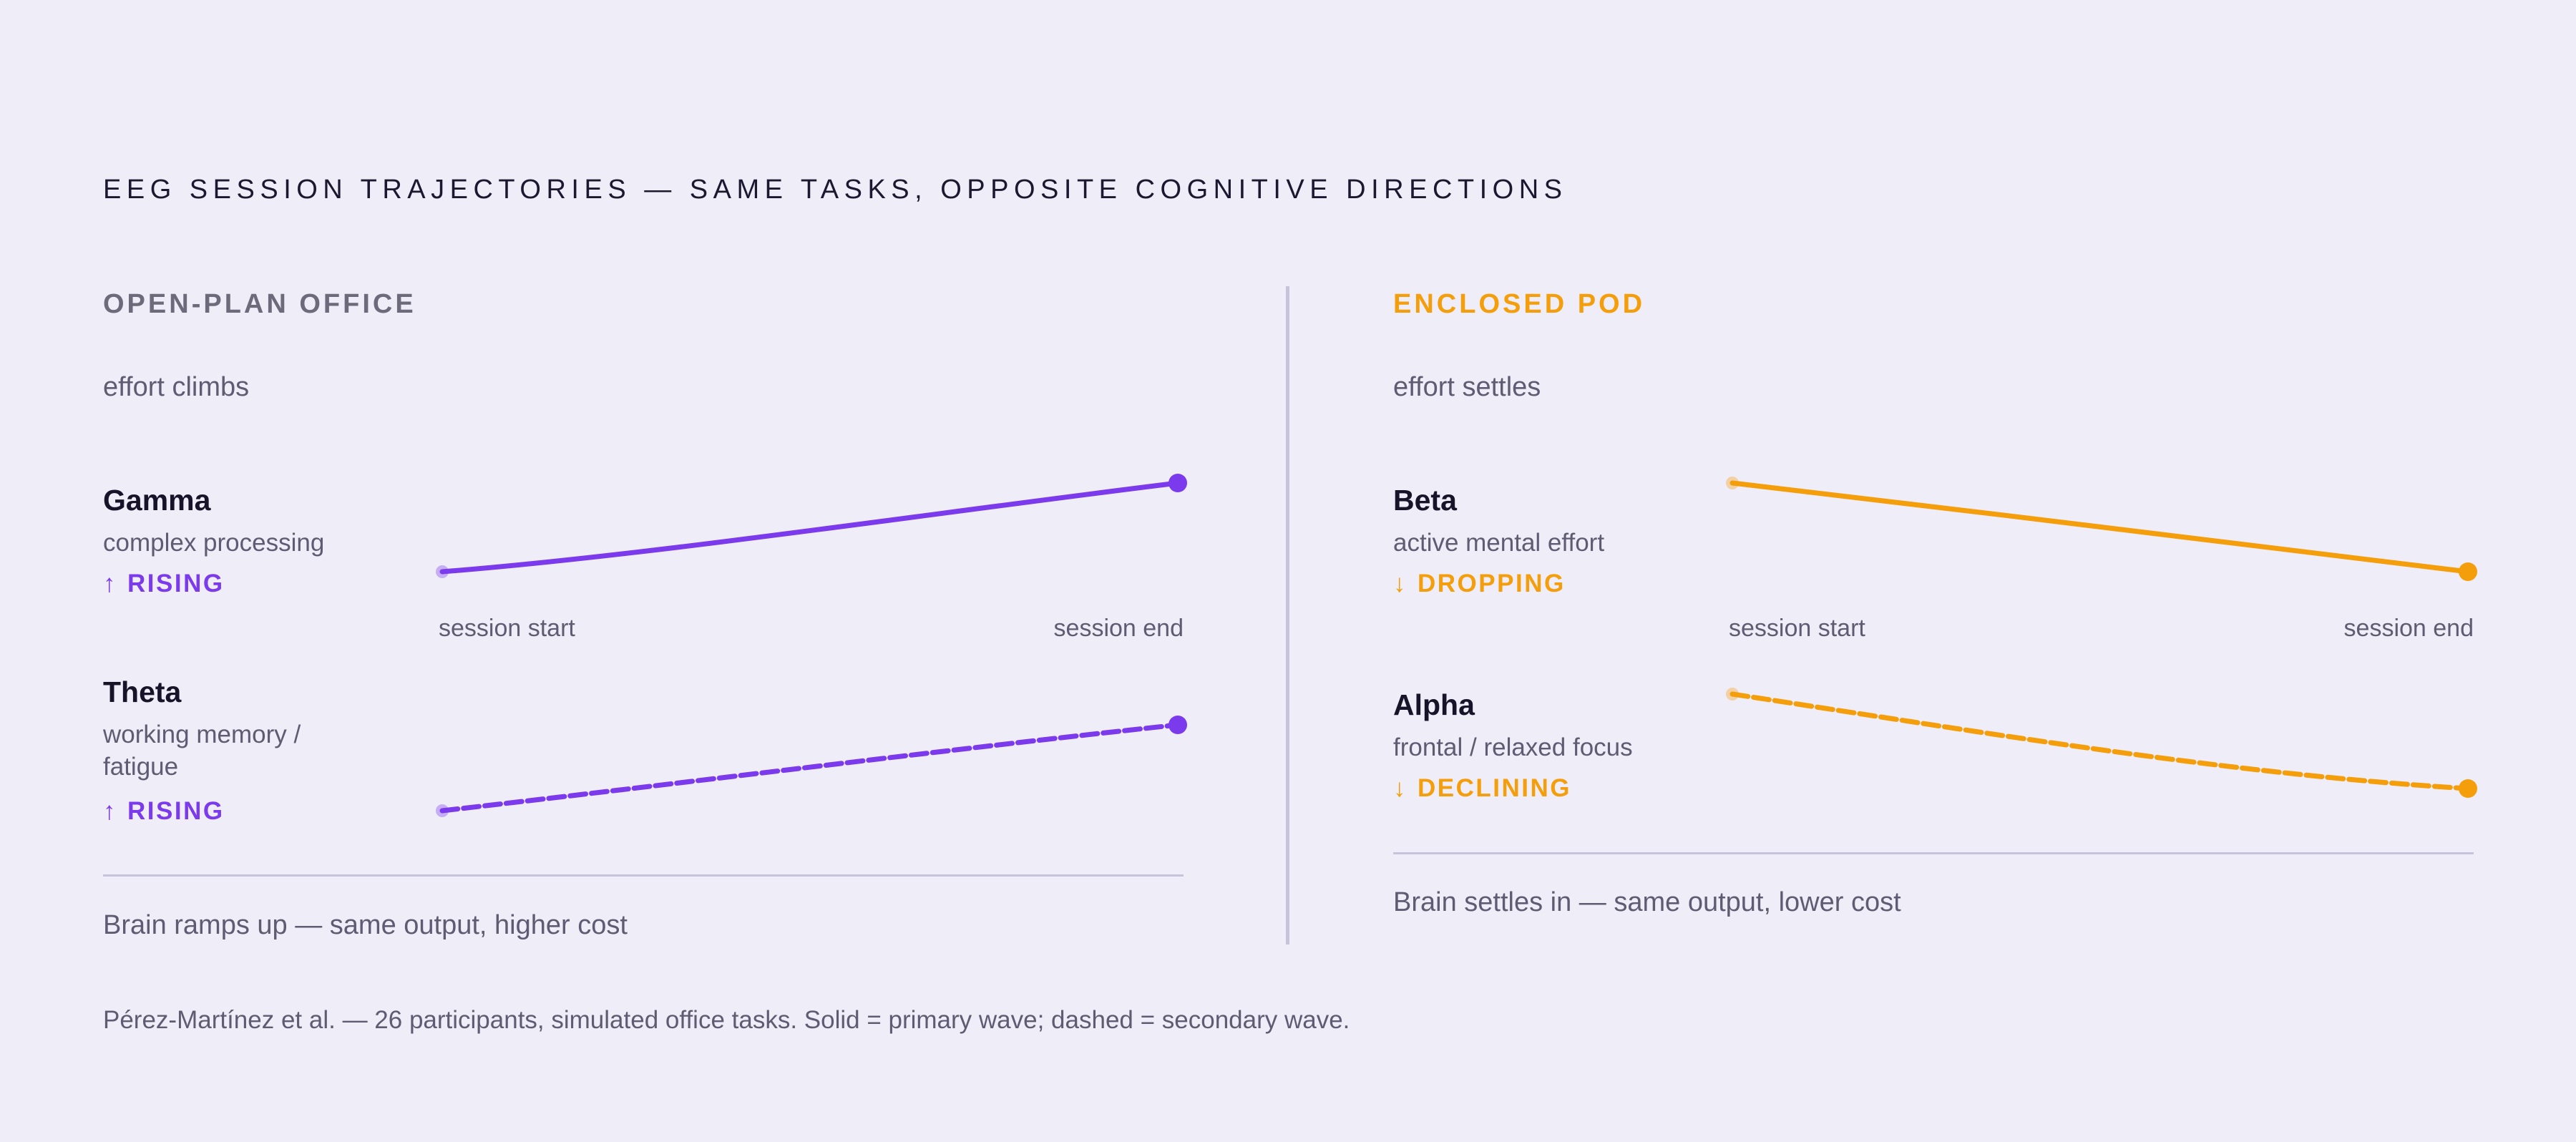  I want to click on trend-label: DROPPING, so click(1492, 583).